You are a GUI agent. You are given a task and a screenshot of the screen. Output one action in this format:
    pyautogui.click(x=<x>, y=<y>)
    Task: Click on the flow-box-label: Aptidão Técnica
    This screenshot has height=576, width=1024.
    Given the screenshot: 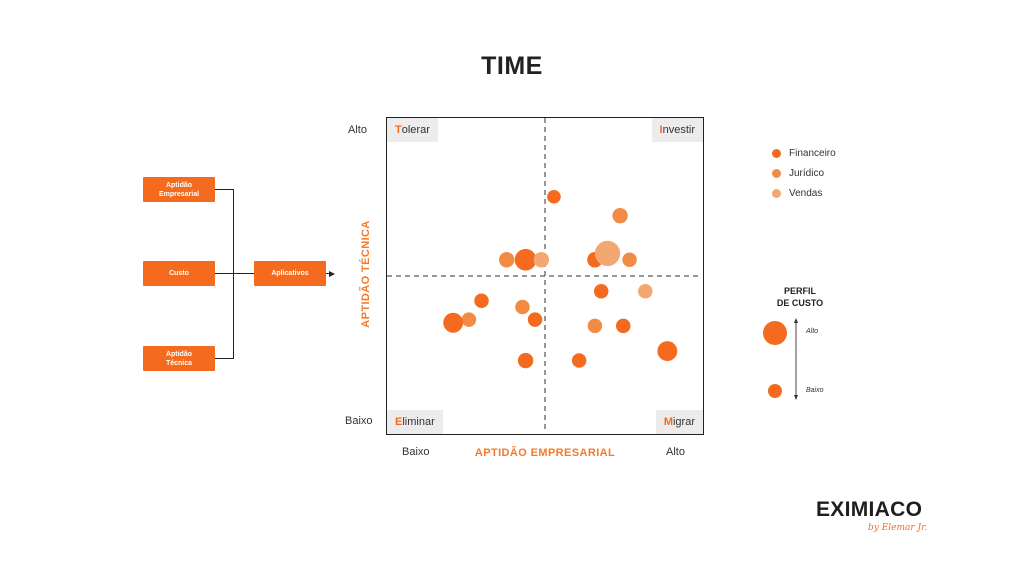 What is the action you would take?
    pyautogui.click(x=179, y=358)
    